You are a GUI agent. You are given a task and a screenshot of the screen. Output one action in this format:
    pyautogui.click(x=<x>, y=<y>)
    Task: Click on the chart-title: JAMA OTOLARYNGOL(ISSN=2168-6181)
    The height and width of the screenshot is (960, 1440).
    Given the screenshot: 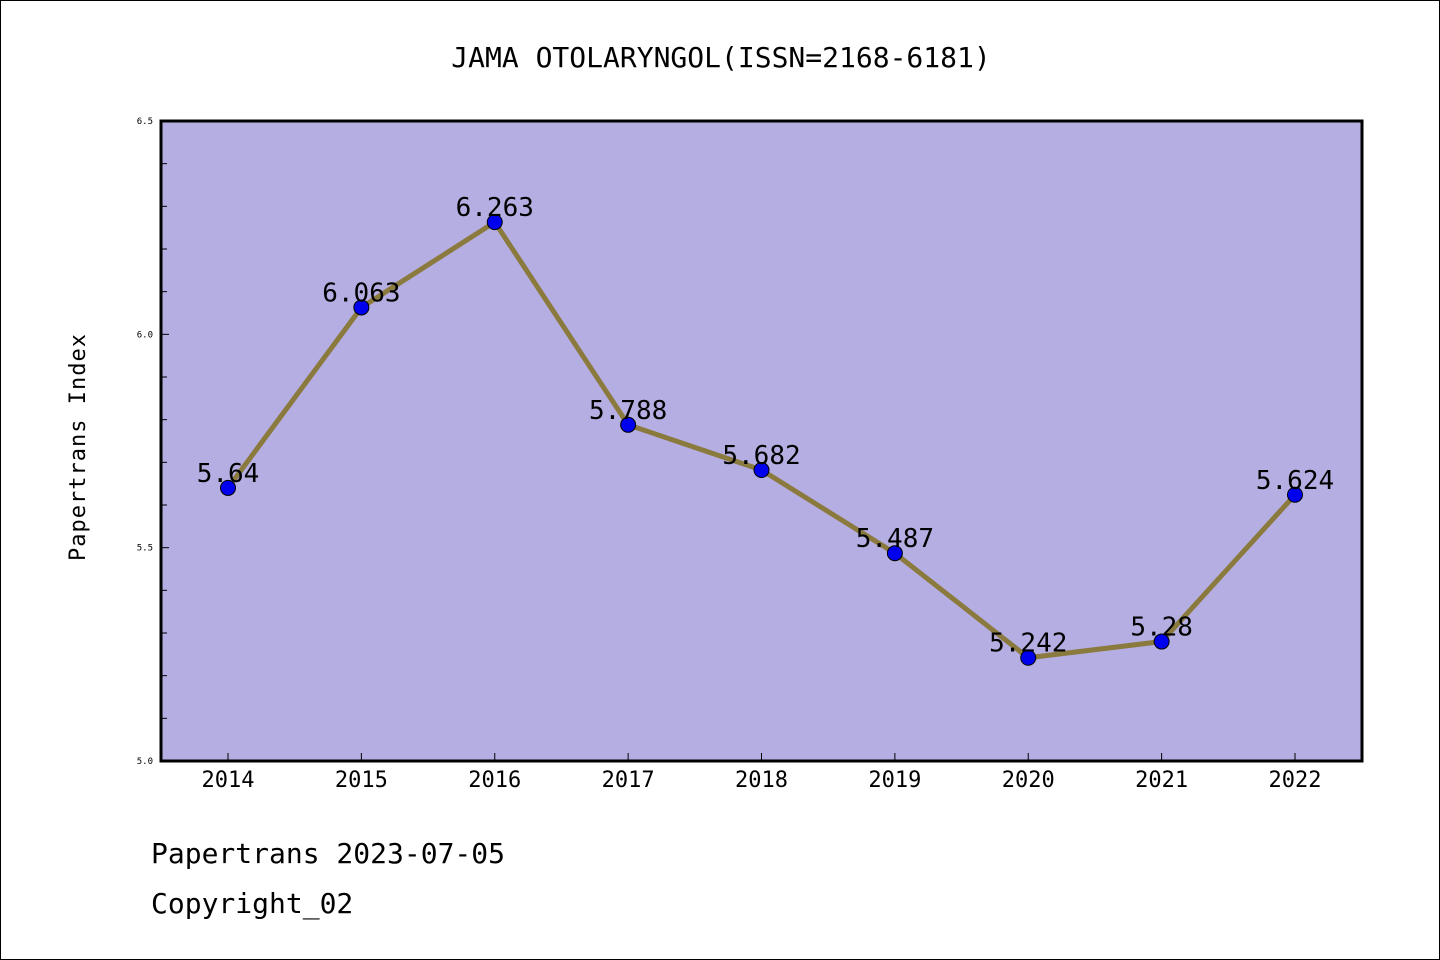 What is the action you would take?
    pyautogui.click(x=720, y=57)
    